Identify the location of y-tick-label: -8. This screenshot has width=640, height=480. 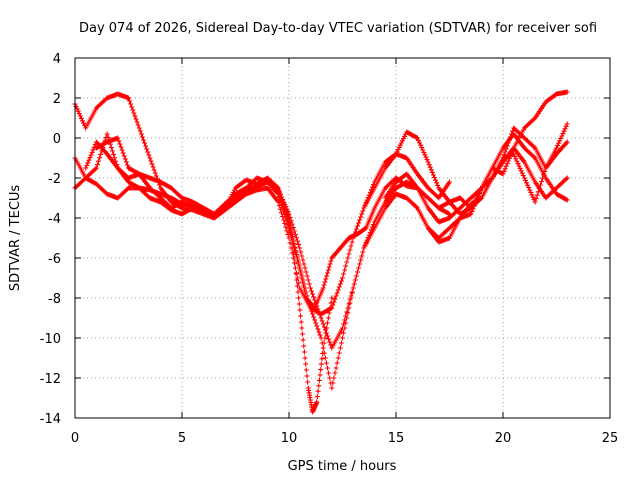
(54, 299).